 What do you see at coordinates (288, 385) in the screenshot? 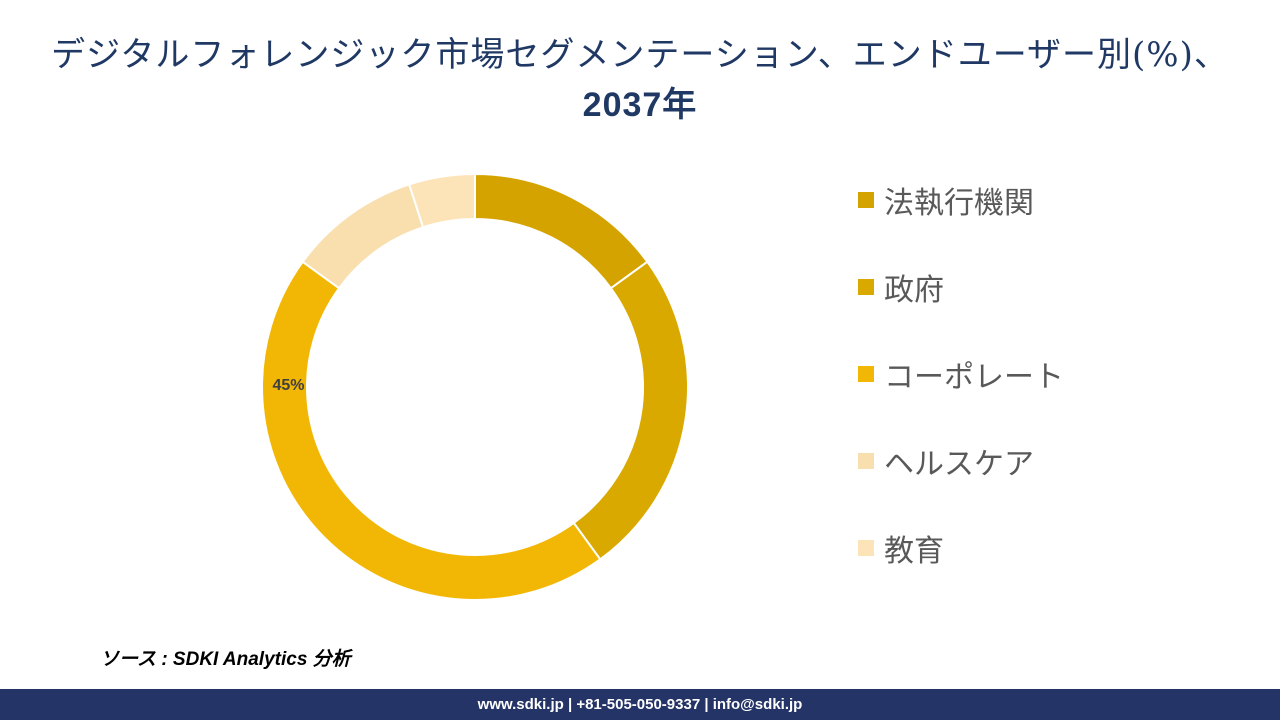
I see `data-label: 45%` at bounding box center [288, 385].